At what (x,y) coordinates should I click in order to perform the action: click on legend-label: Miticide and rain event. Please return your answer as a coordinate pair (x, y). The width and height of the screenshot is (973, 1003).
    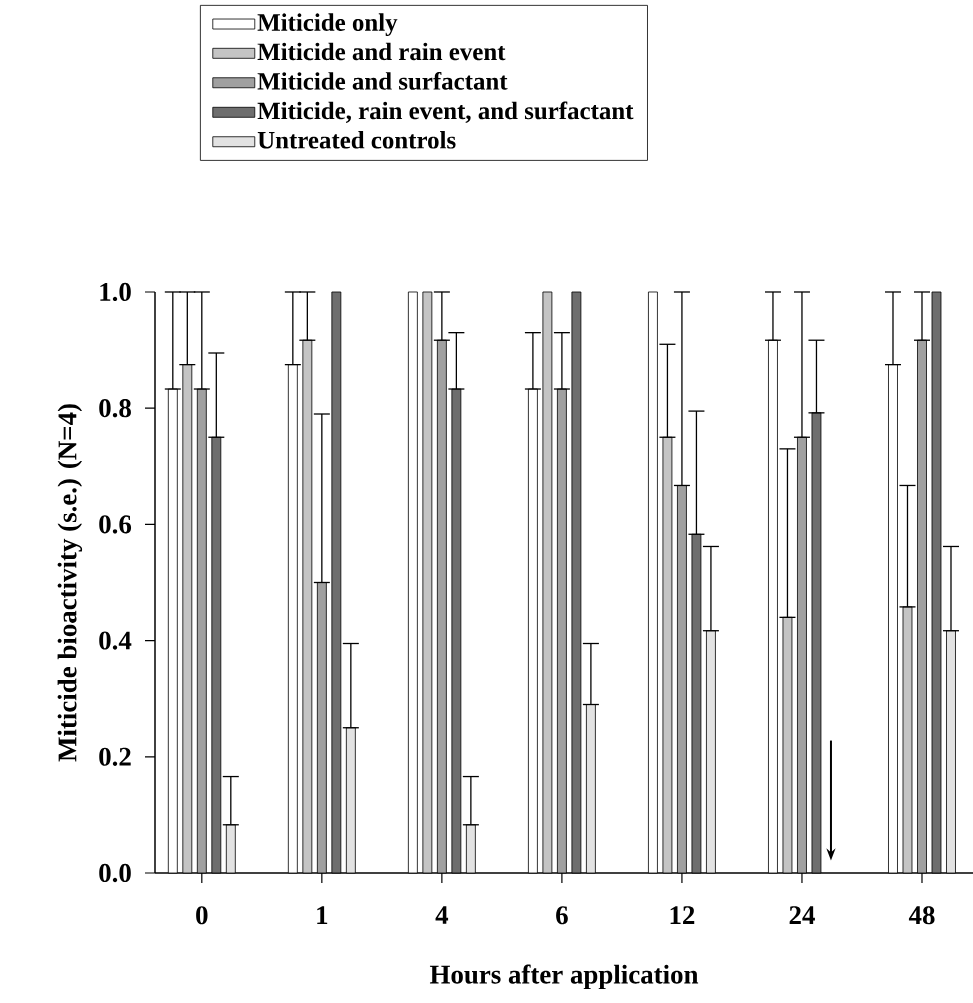
    Looking at the image, I should click on (381, 51).